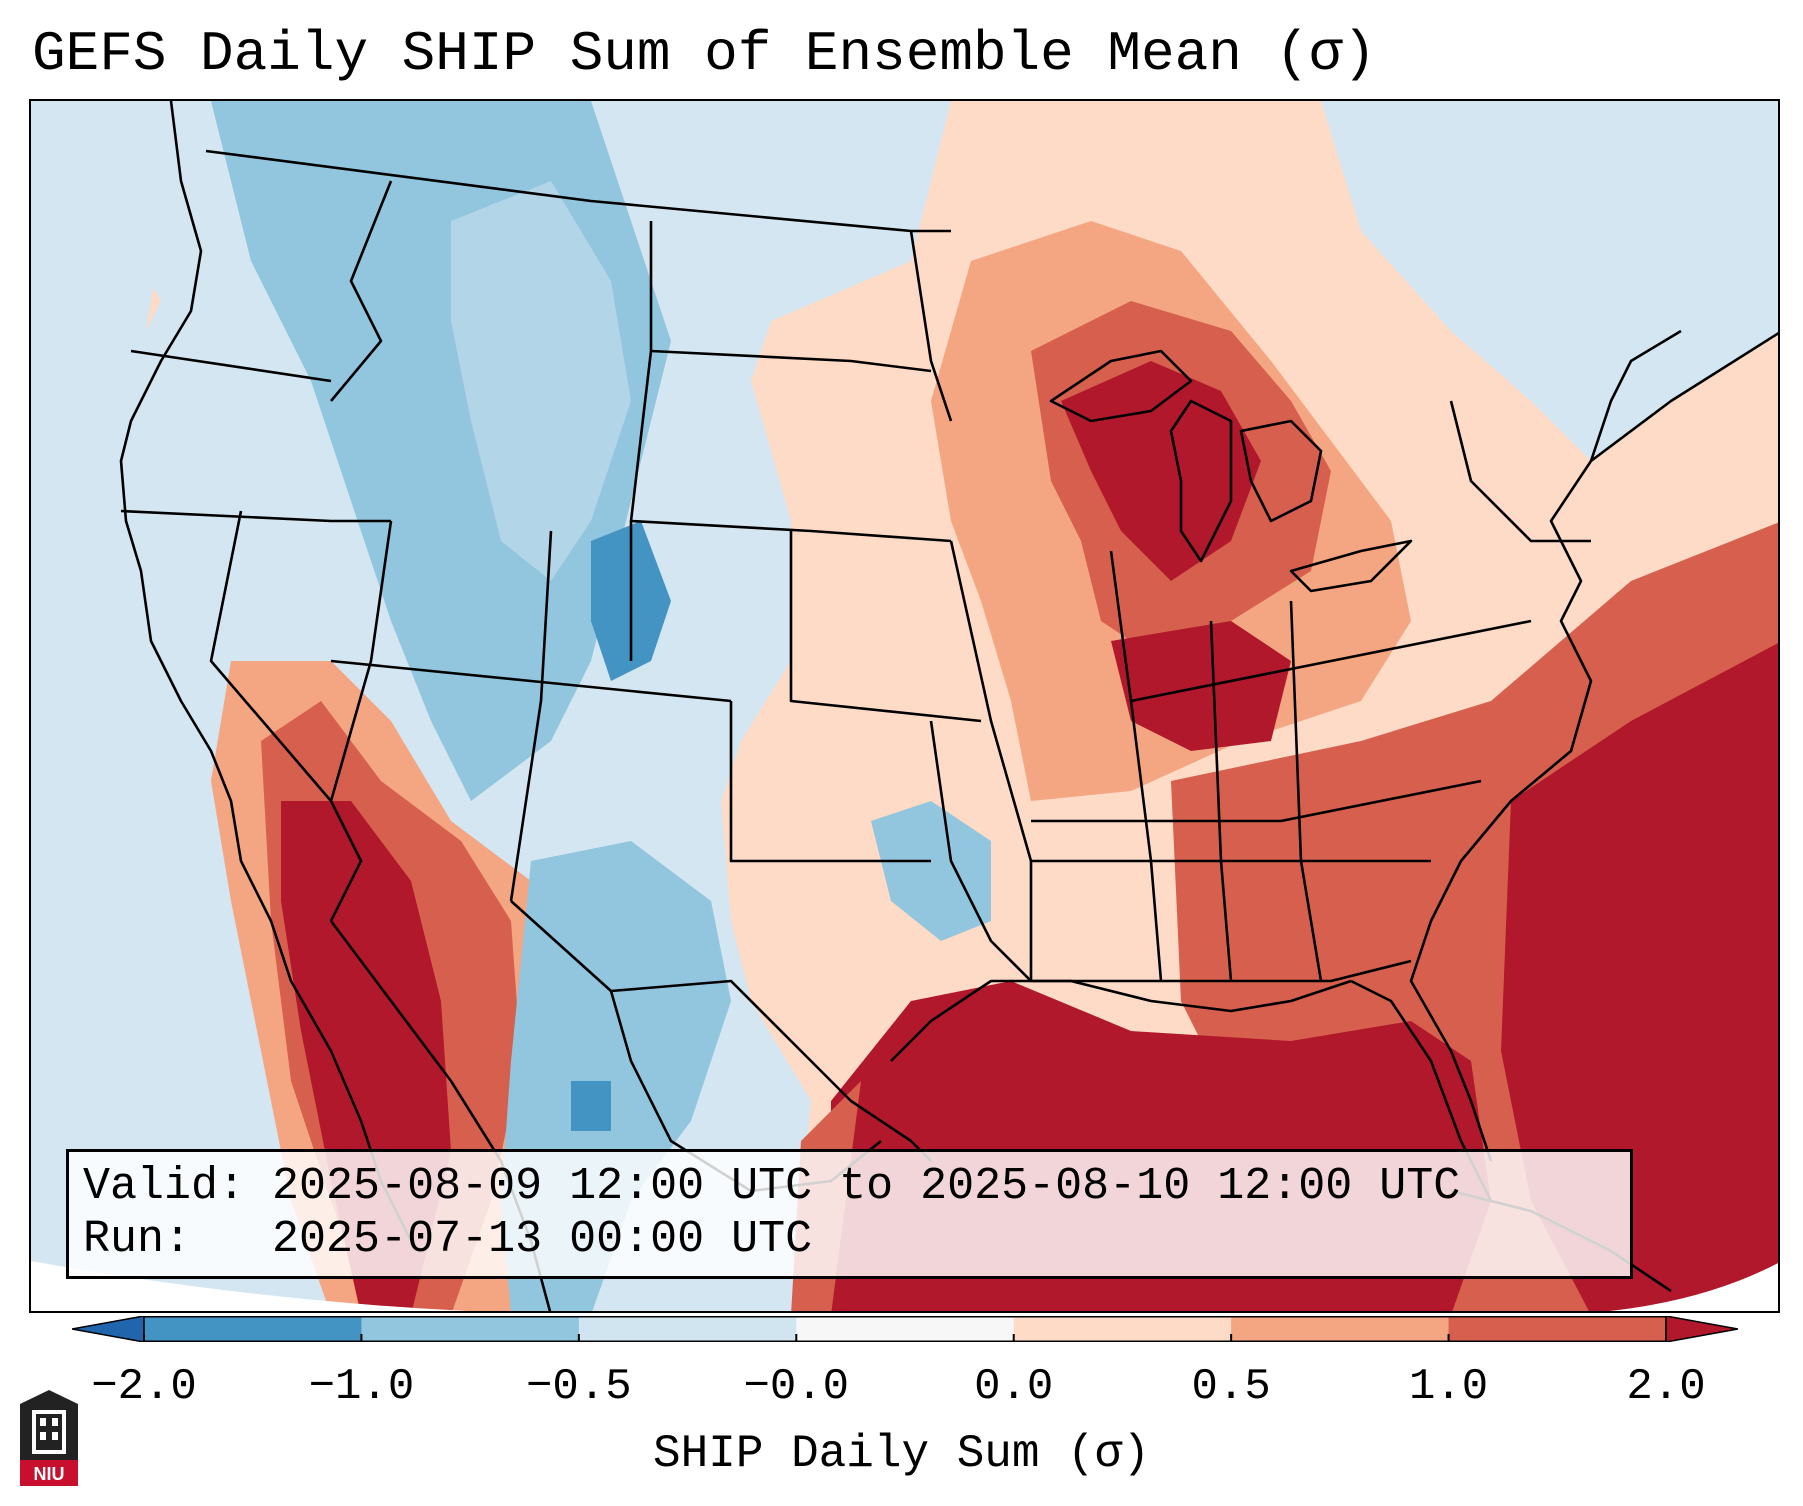 Image resolution: width=1803 pixels, height=1506 pixels. Describe the element at coordinates (137, 1239) in the screenshot. I see `run-label: Run:` at that location.